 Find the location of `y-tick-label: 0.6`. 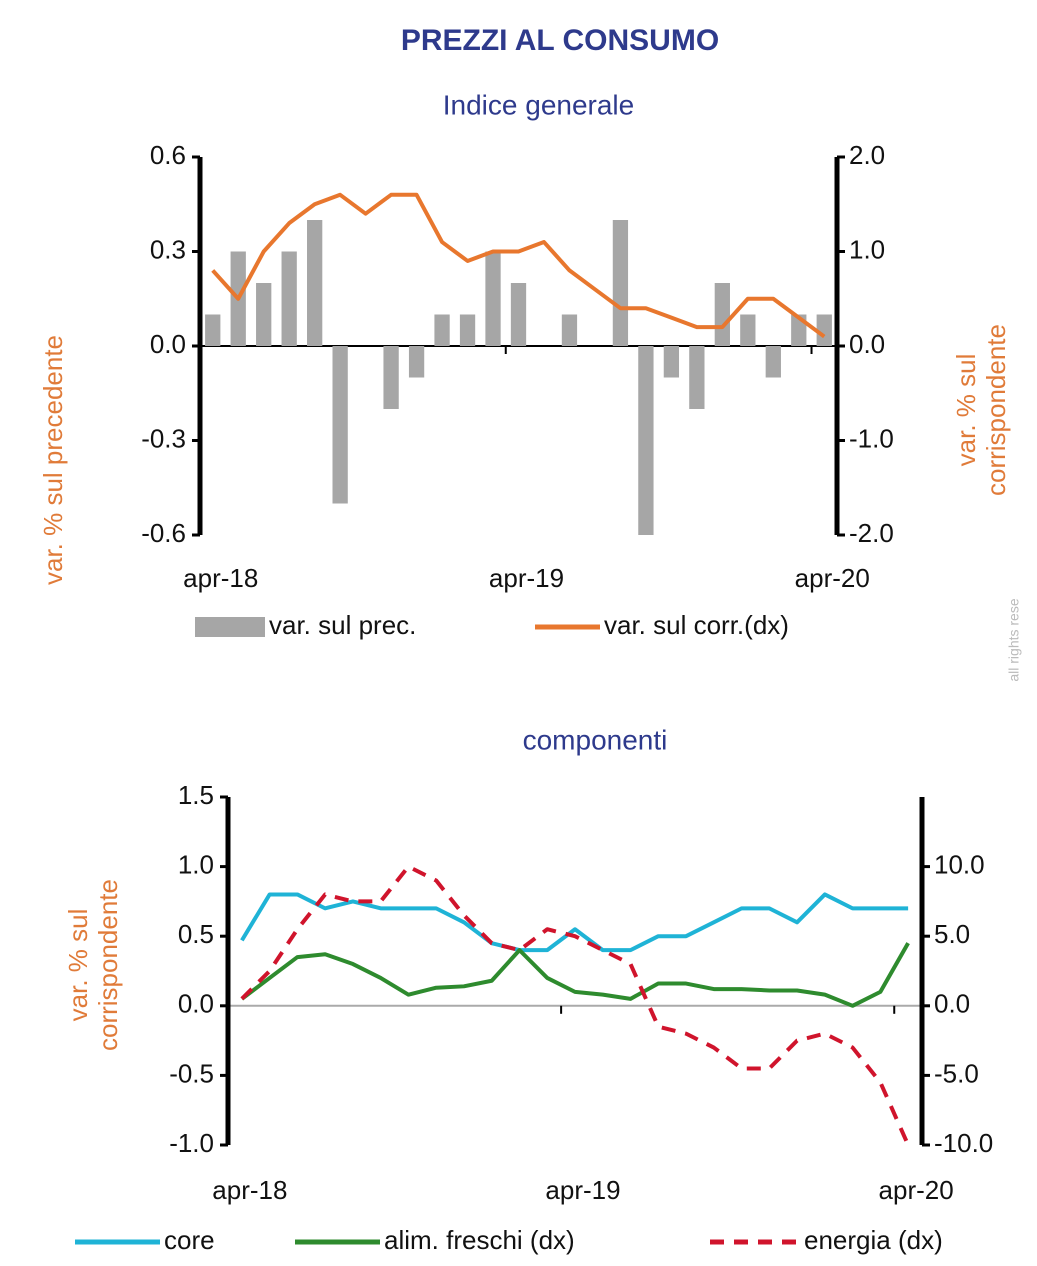

y-tick-label: 0.6 is located at coordinates (168, 155).